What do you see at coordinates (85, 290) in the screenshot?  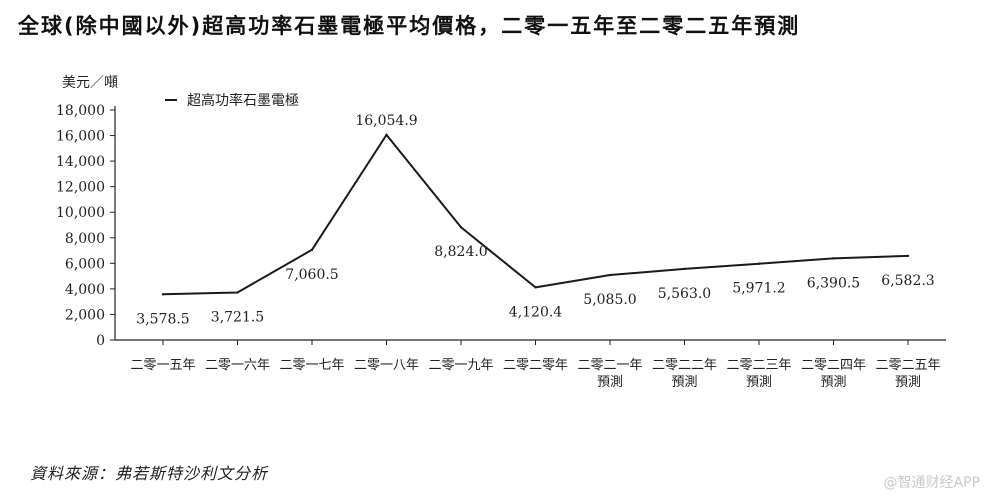 I see `y-tick-label: 4,000` at bounding box center [85, 290].